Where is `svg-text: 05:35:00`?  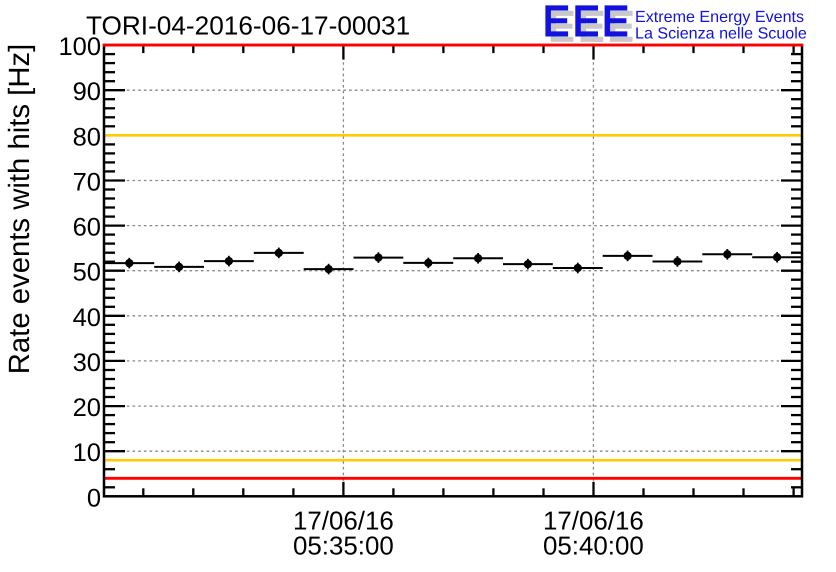 svg-text: 05:35:00 is located at coordinates (343, 546).